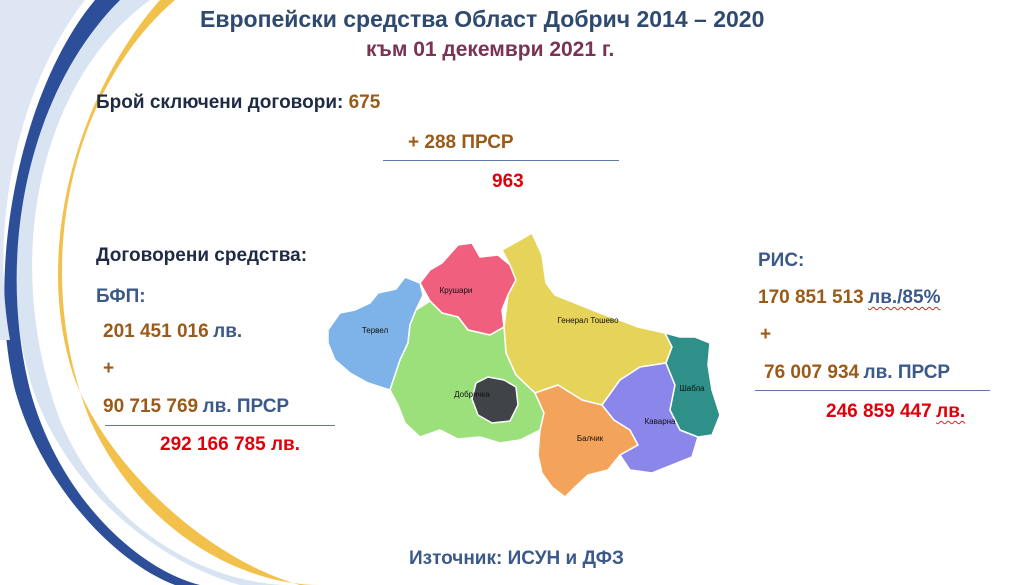 The image size is (1031, 585). I want to click on label-balchik: Балчик, so click(590, 438).